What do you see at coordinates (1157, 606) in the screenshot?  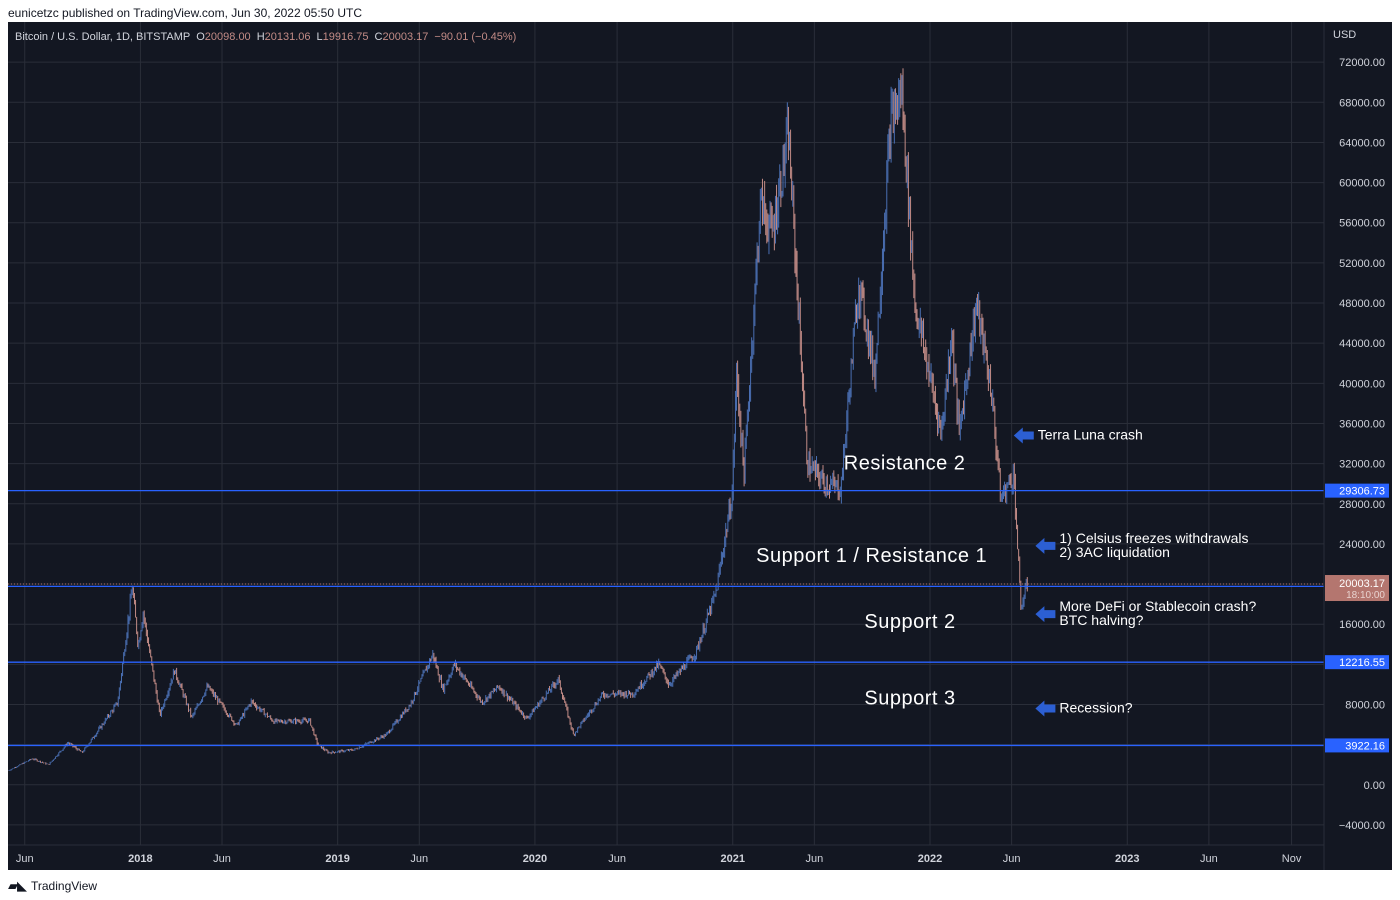 I see `annotation-text: More DeFi or Stablecoin crash?` at bounding box center [1157, 606].